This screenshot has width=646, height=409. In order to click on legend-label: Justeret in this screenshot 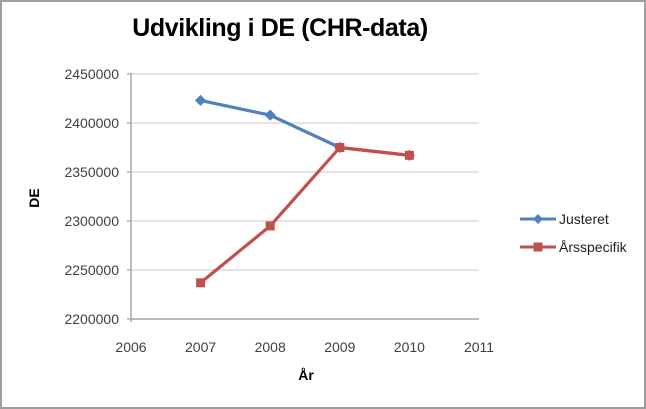, I will do `click(584, 218)`.